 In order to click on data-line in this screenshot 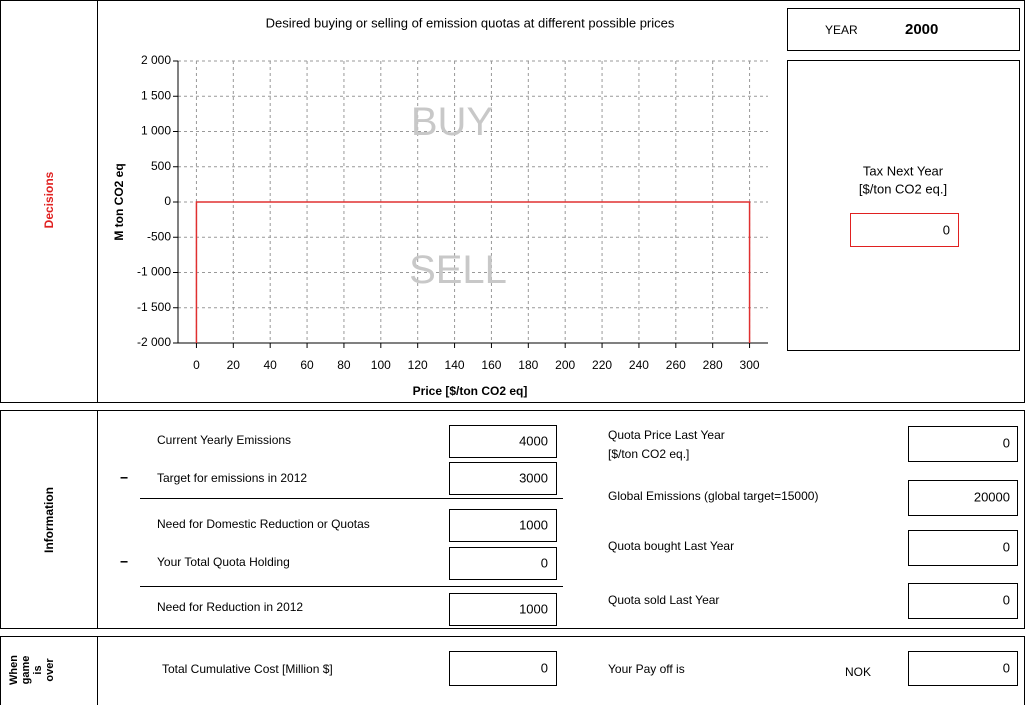, I will do `click(473, 272)`.